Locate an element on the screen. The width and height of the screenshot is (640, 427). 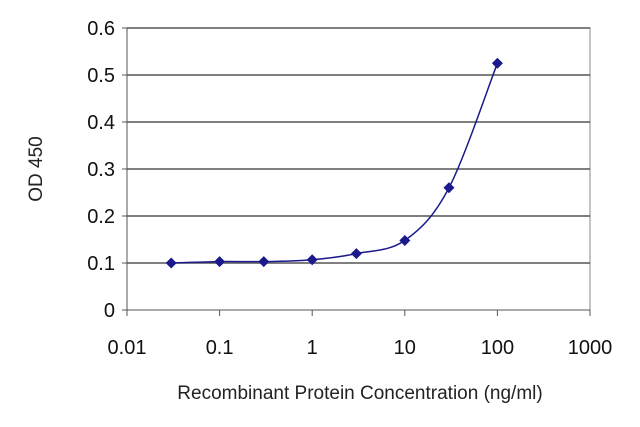
y-tick-label: 0 is located at coordinates (109, 311).